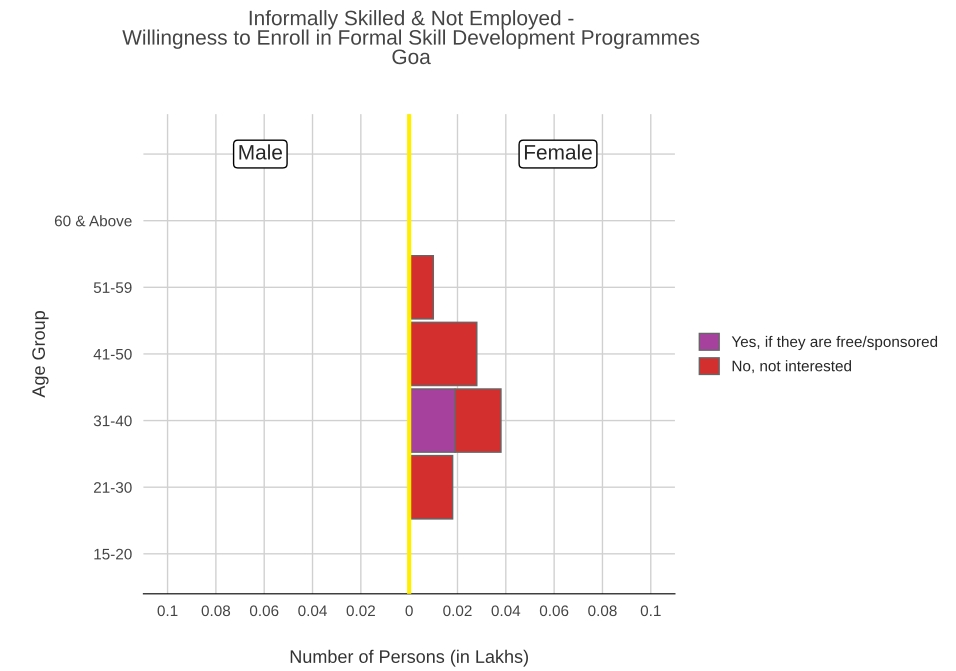  I want to click on y-tick-label: 15-20, so click(113, 554).